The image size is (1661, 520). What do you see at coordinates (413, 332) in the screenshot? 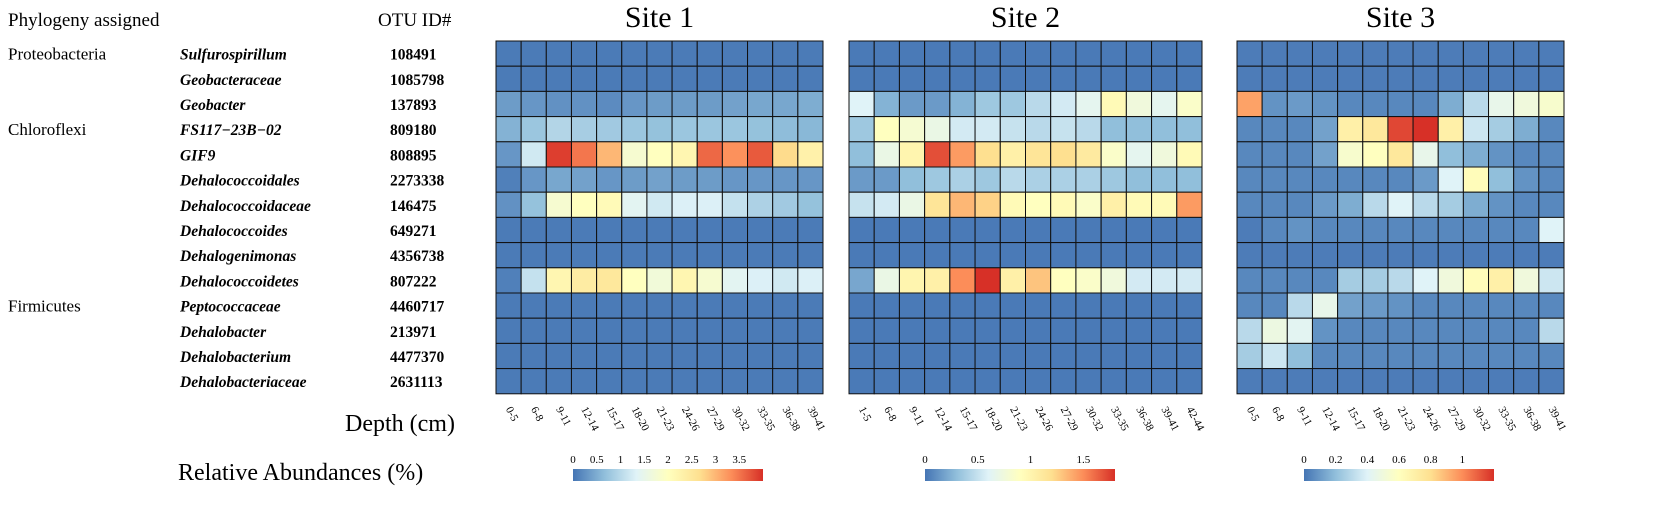
I see `otu-id-value: 213971` at bounding box center [413, 332].